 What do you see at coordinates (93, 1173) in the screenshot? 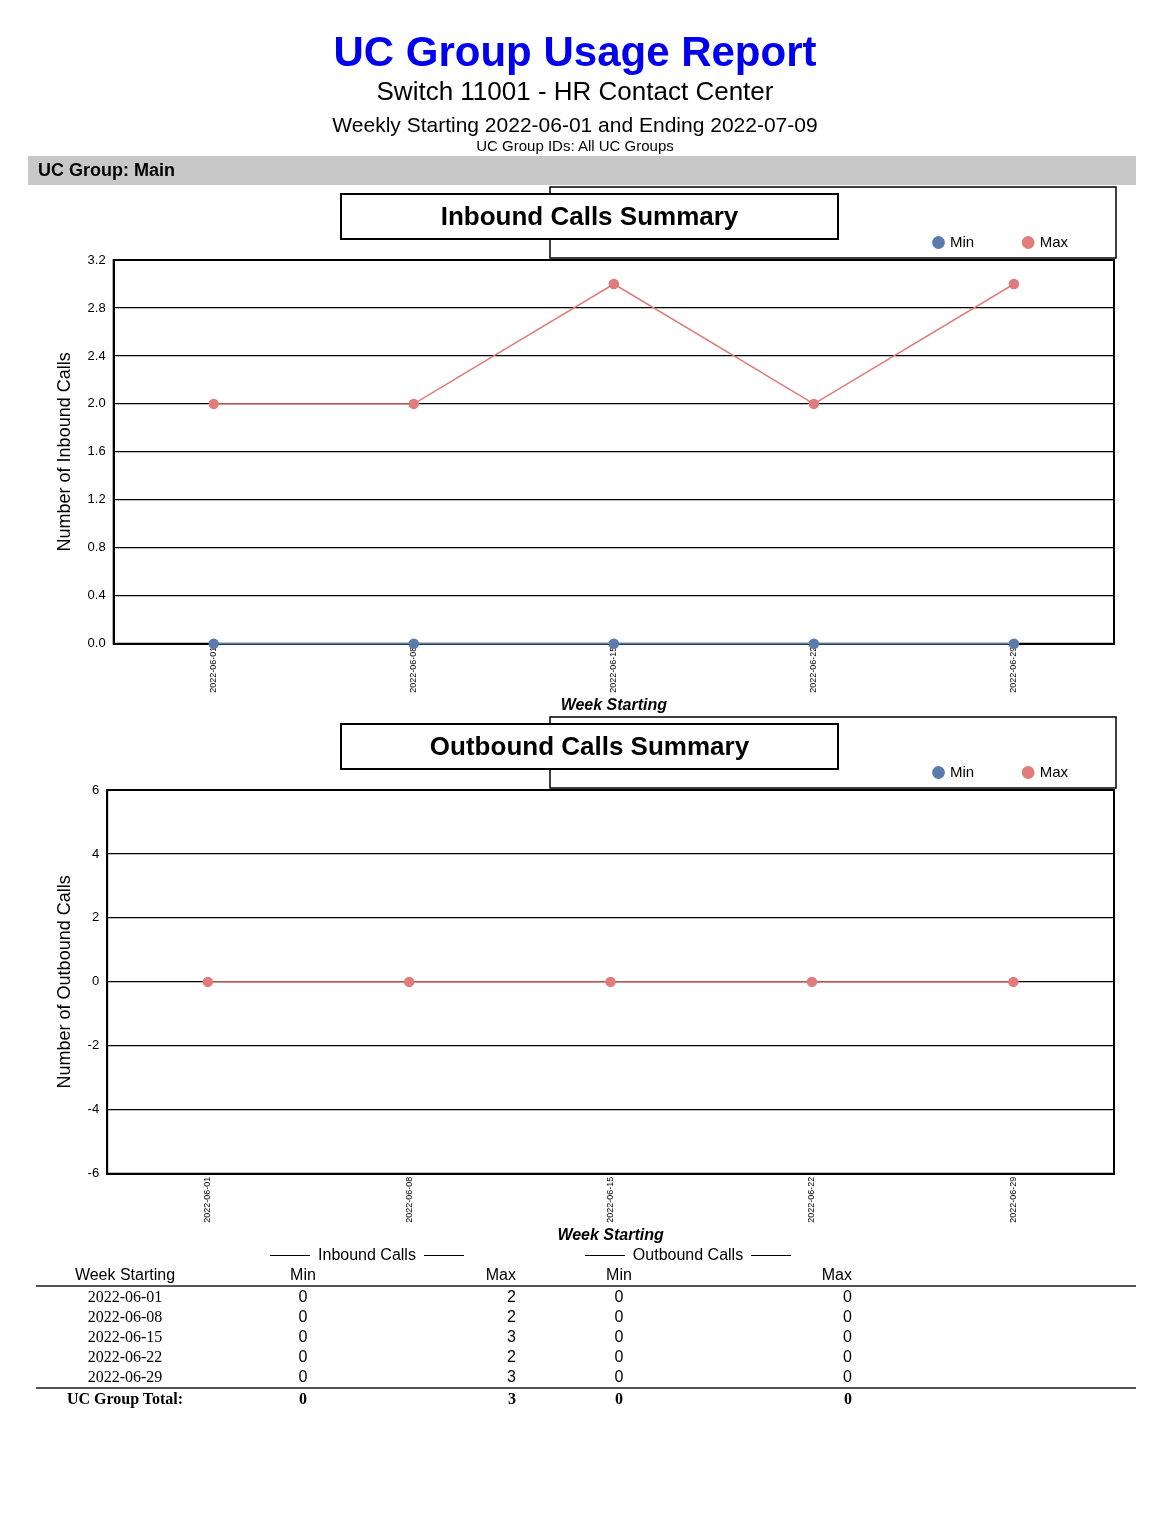
I see `y-tick-label: -6` at bounding box center [93, 1173].